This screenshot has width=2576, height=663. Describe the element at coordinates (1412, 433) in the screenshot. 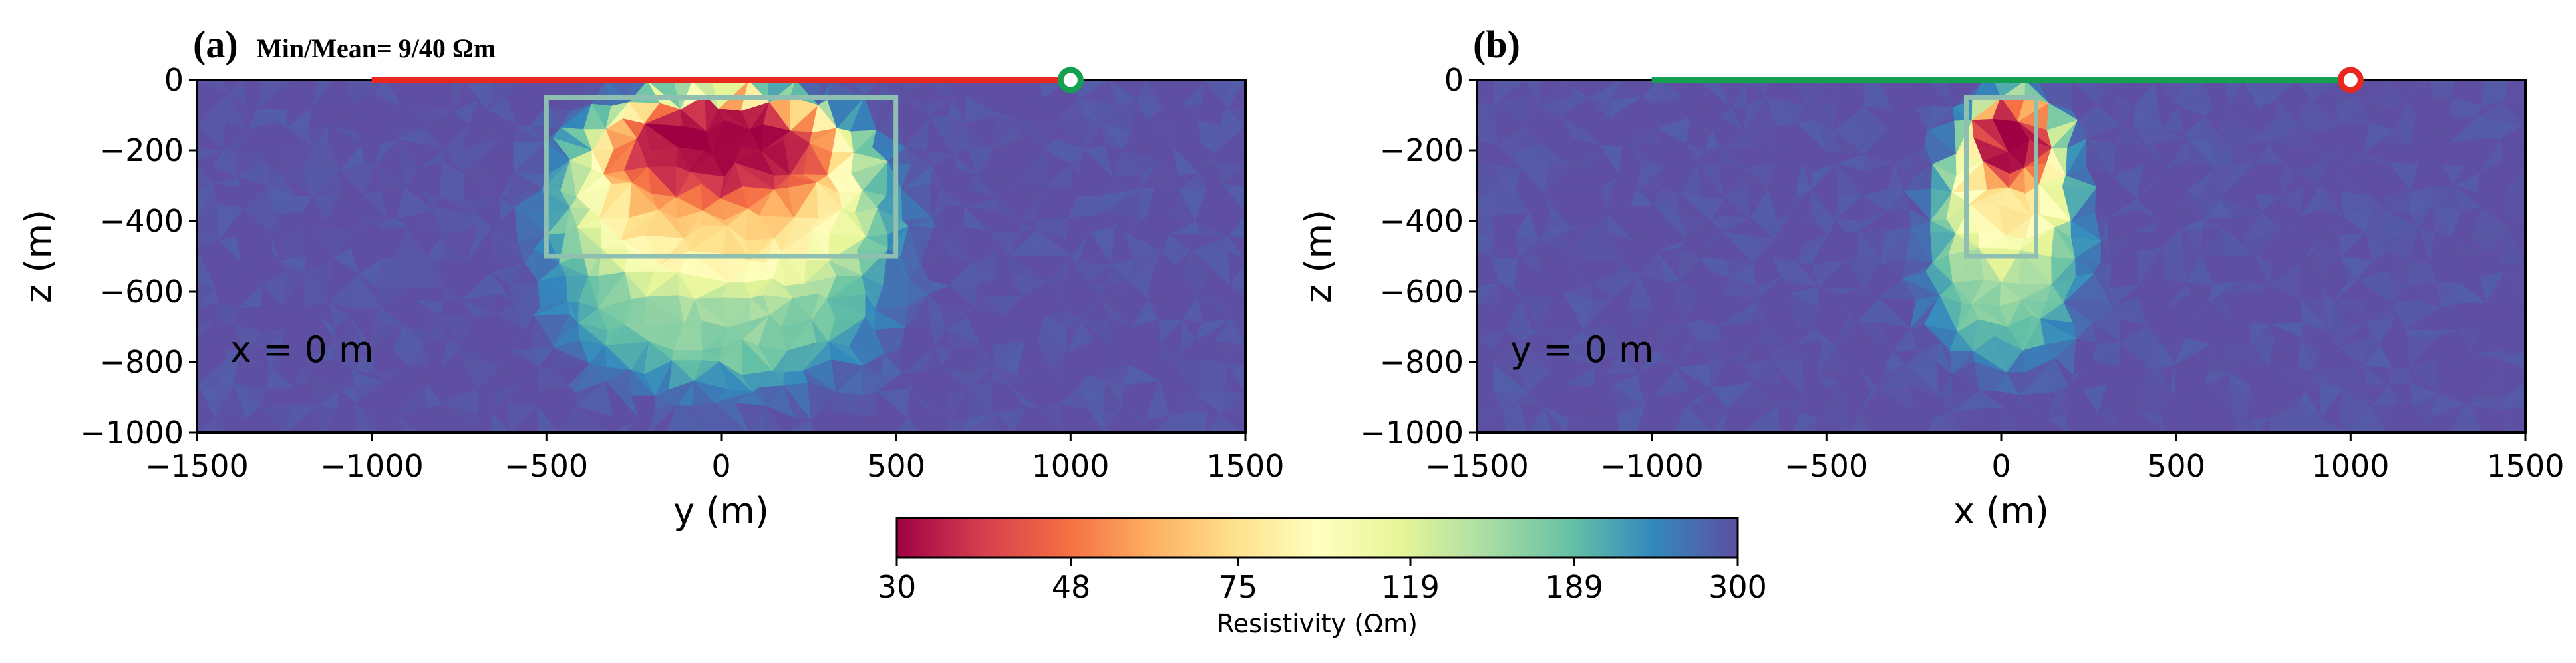

I see `panel-b-ytick-label: −1000` at that location.